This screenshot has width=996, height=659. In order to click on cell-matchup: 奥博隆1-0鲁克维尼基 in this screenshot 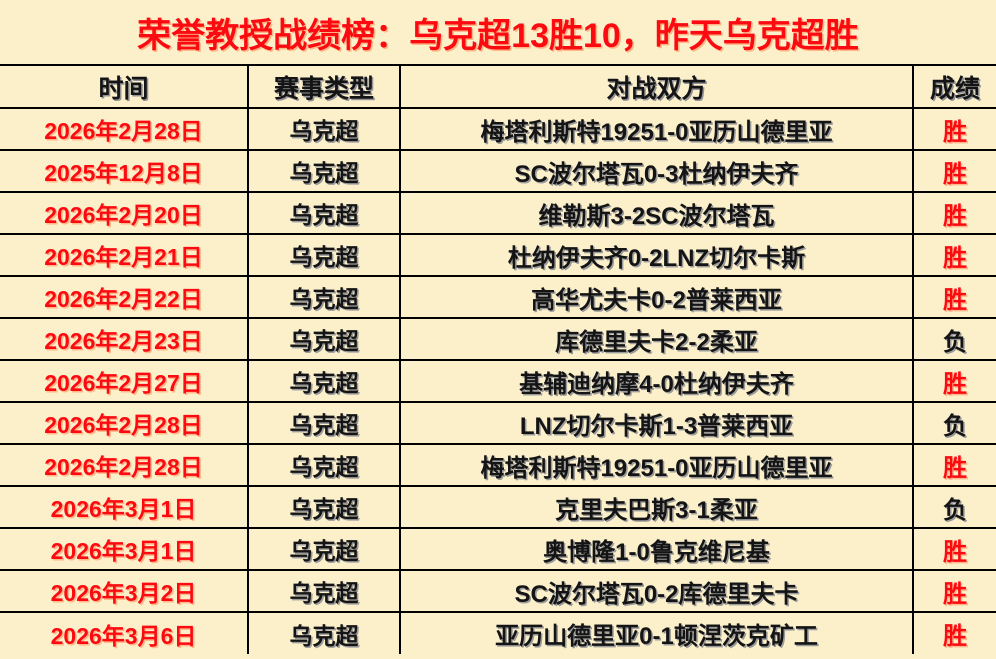, I will do `click(656, 549)`.